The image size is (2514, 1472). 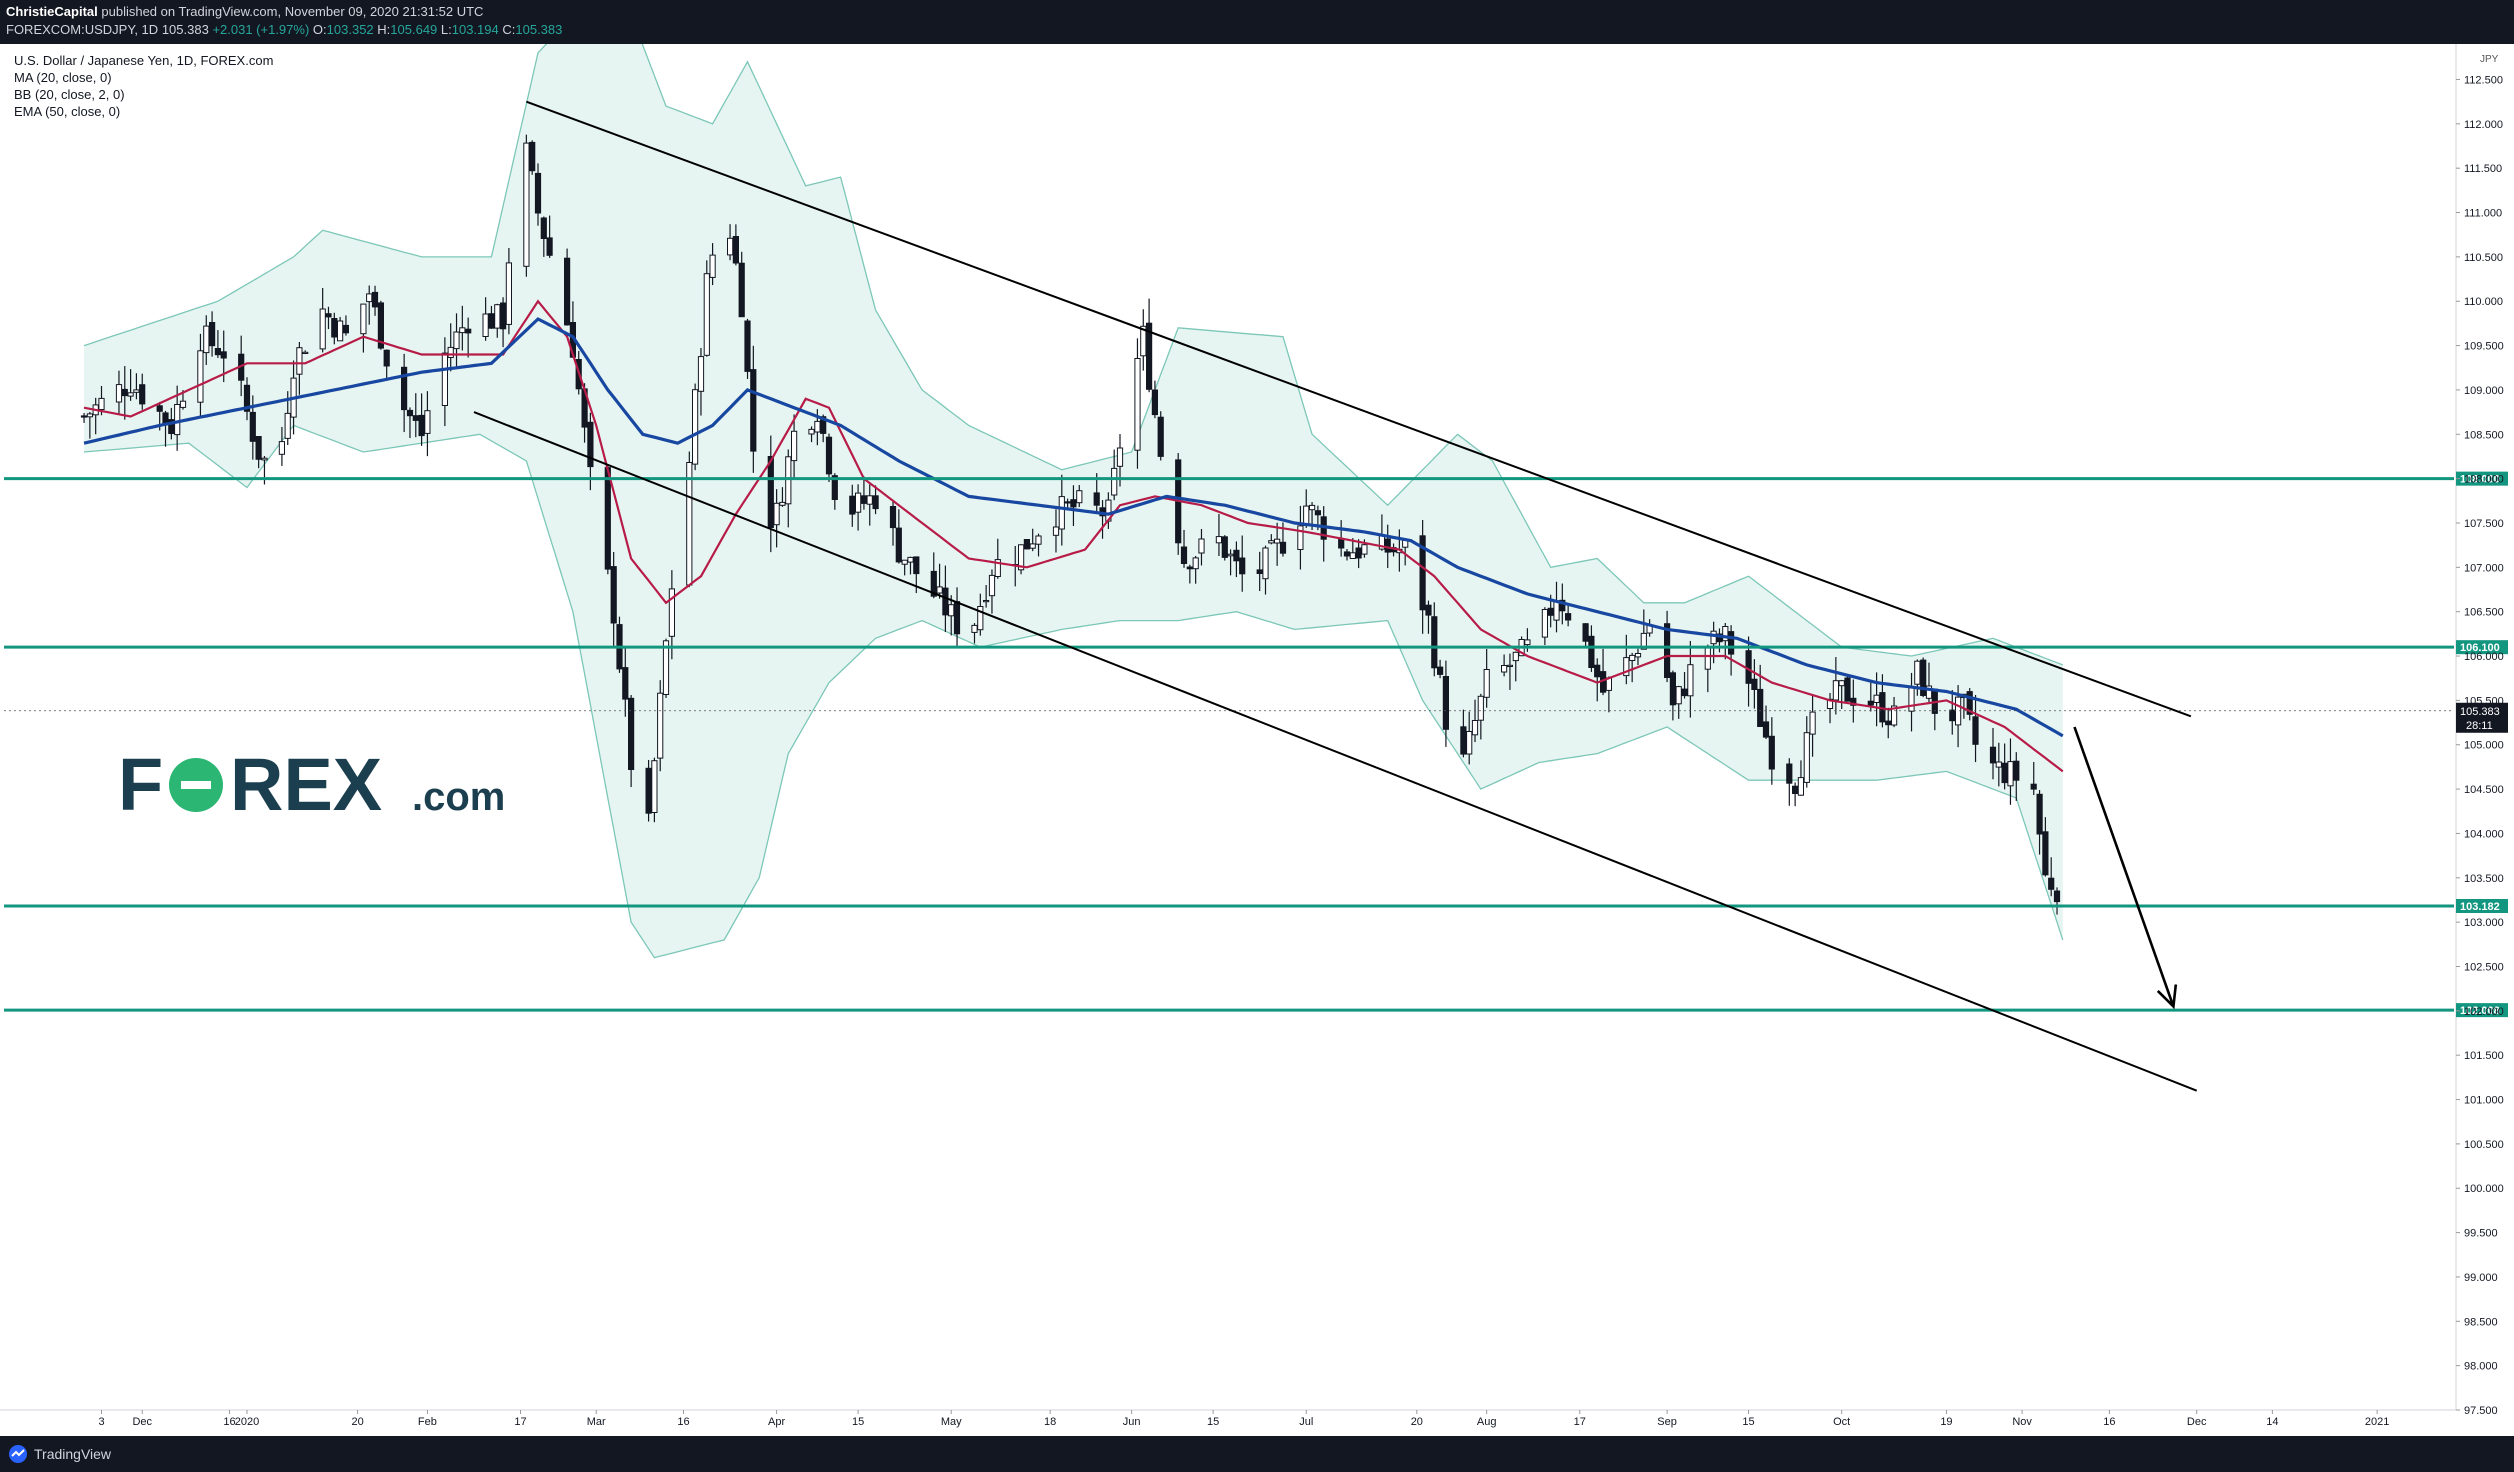 I want to click on time-tick-label: 2021, so click(x=2377, y=1422).